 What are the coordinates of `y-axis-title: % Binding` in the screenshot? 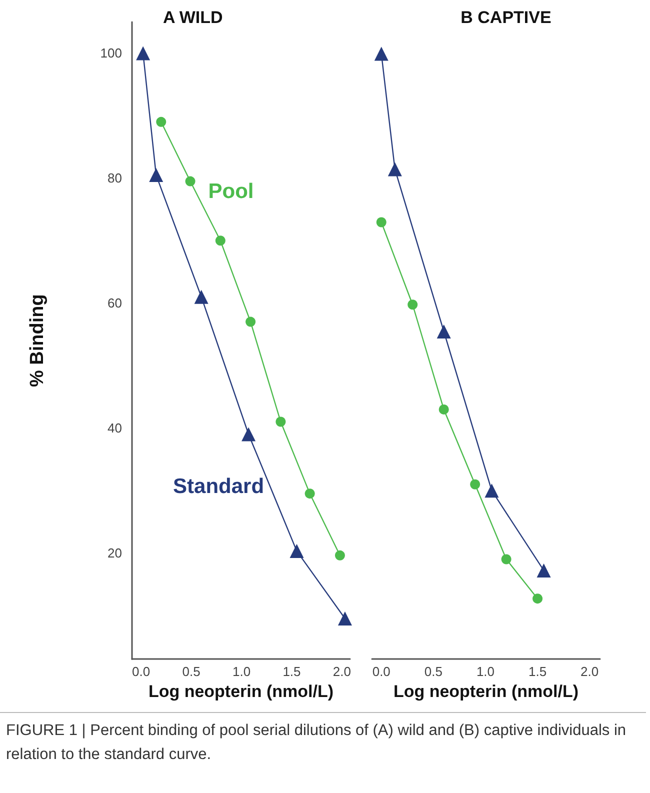 It's located at (37, 340).